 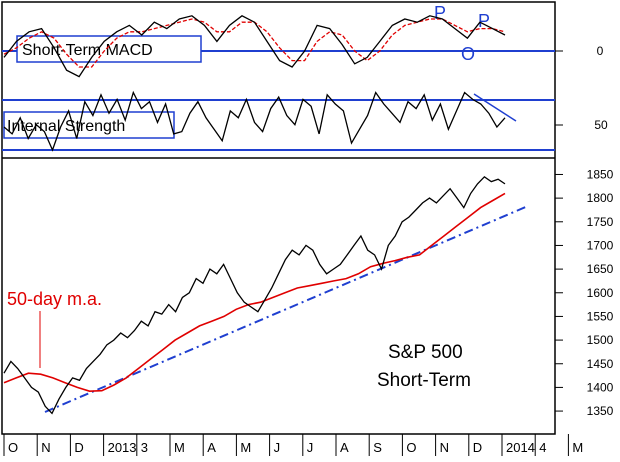 What do you see at coordinates (600, 222) in the screenshot?
I see `y-tick-label: 1750` at bounding box center [600, 222].